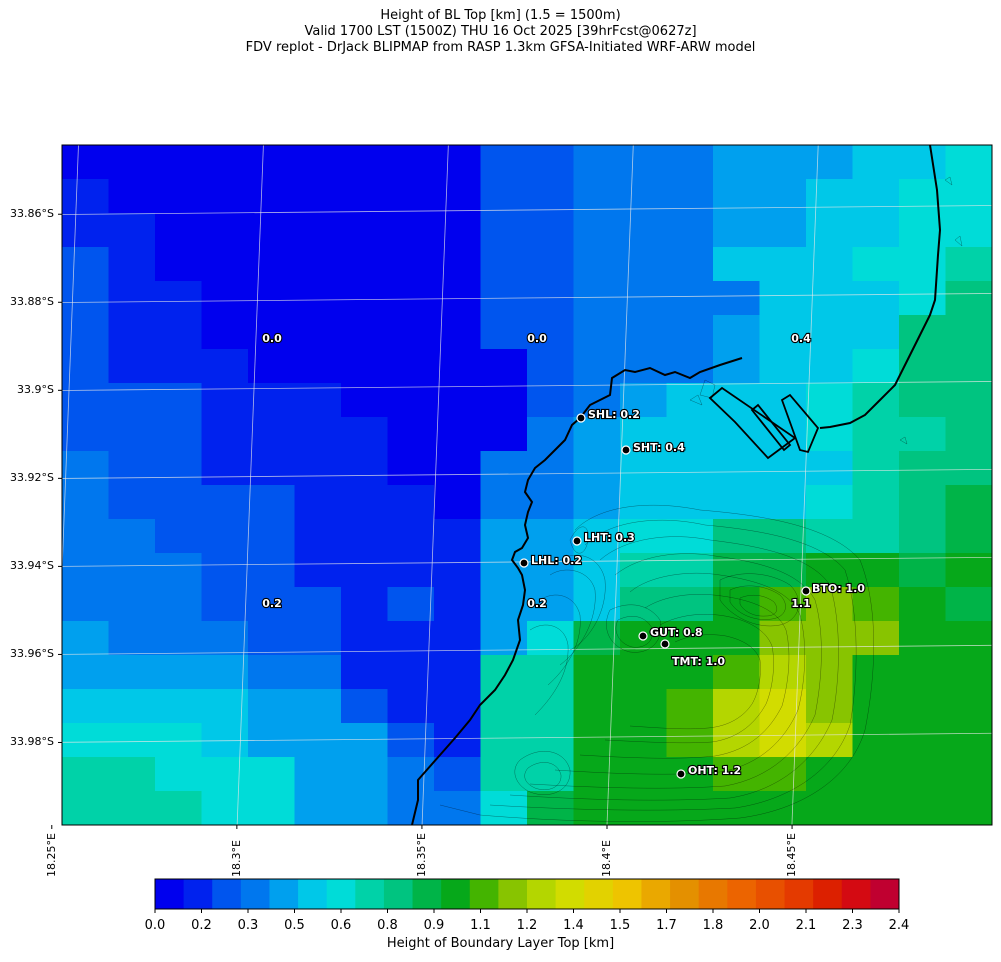 This screenshot has height=962, width=1001. I want to click on lon-label: 18.25°E, so click(51, 855).